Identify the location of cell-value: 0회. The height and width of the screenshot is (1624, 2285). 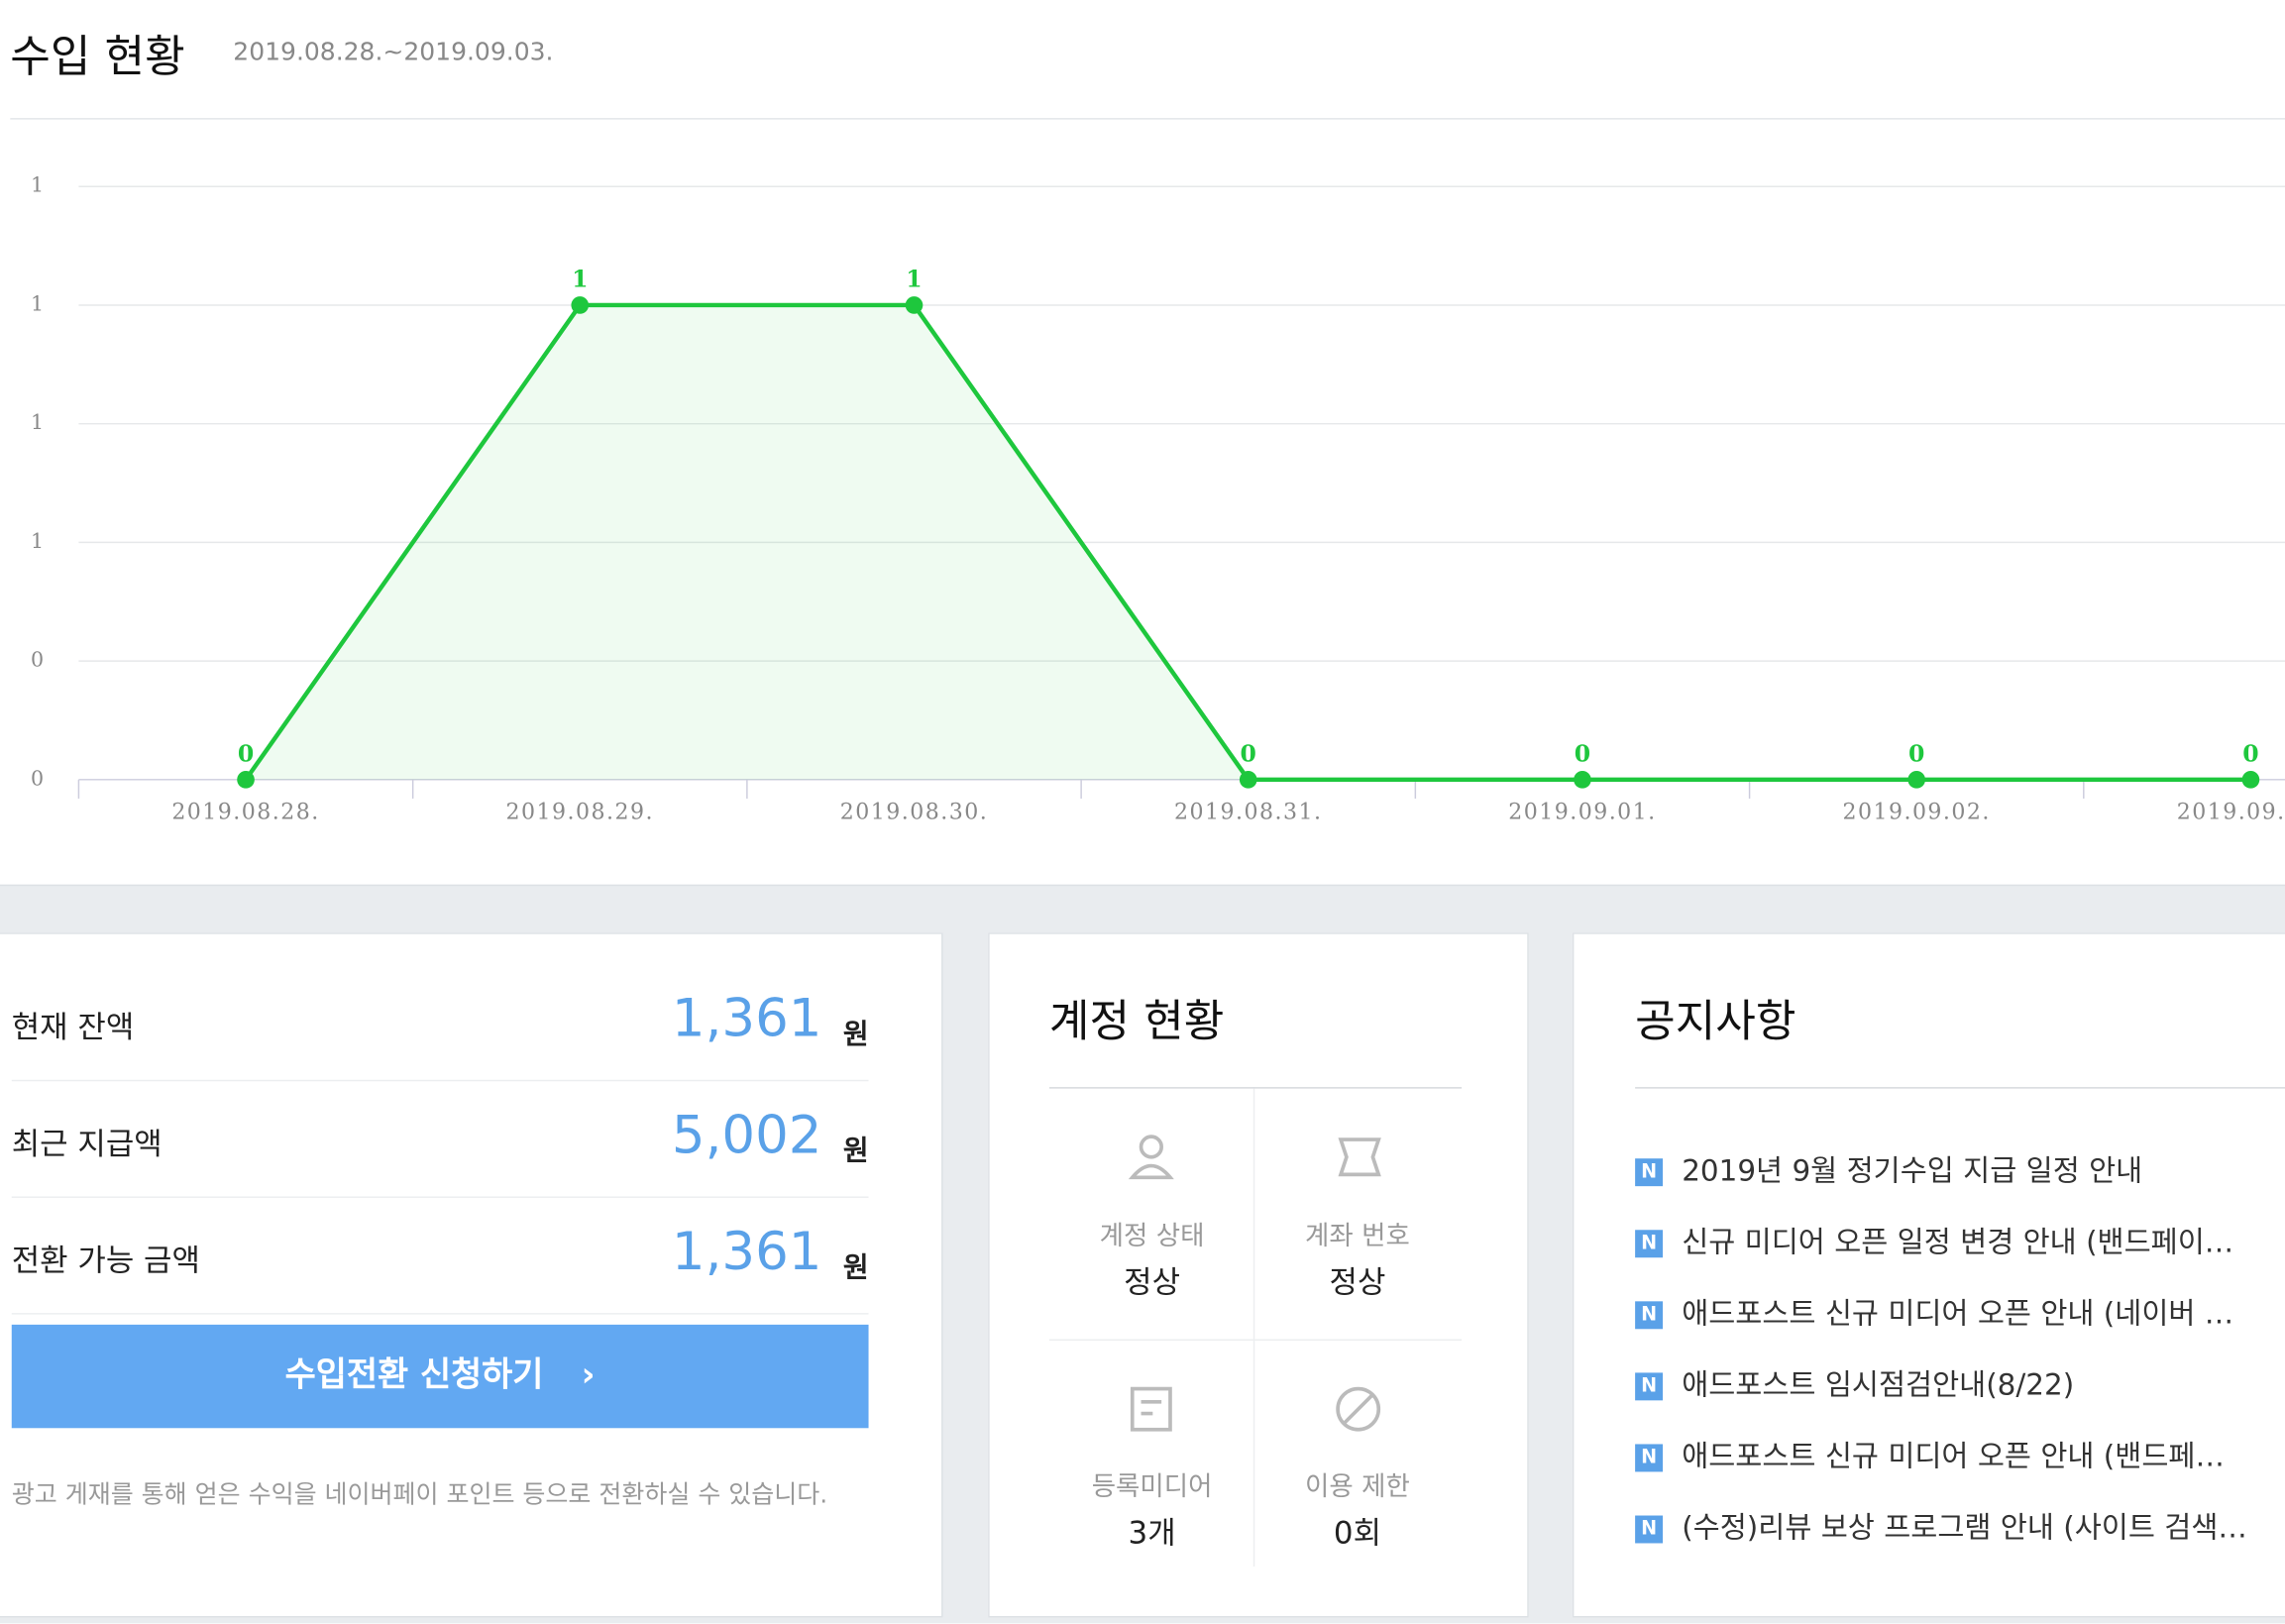
(1357, 1533).